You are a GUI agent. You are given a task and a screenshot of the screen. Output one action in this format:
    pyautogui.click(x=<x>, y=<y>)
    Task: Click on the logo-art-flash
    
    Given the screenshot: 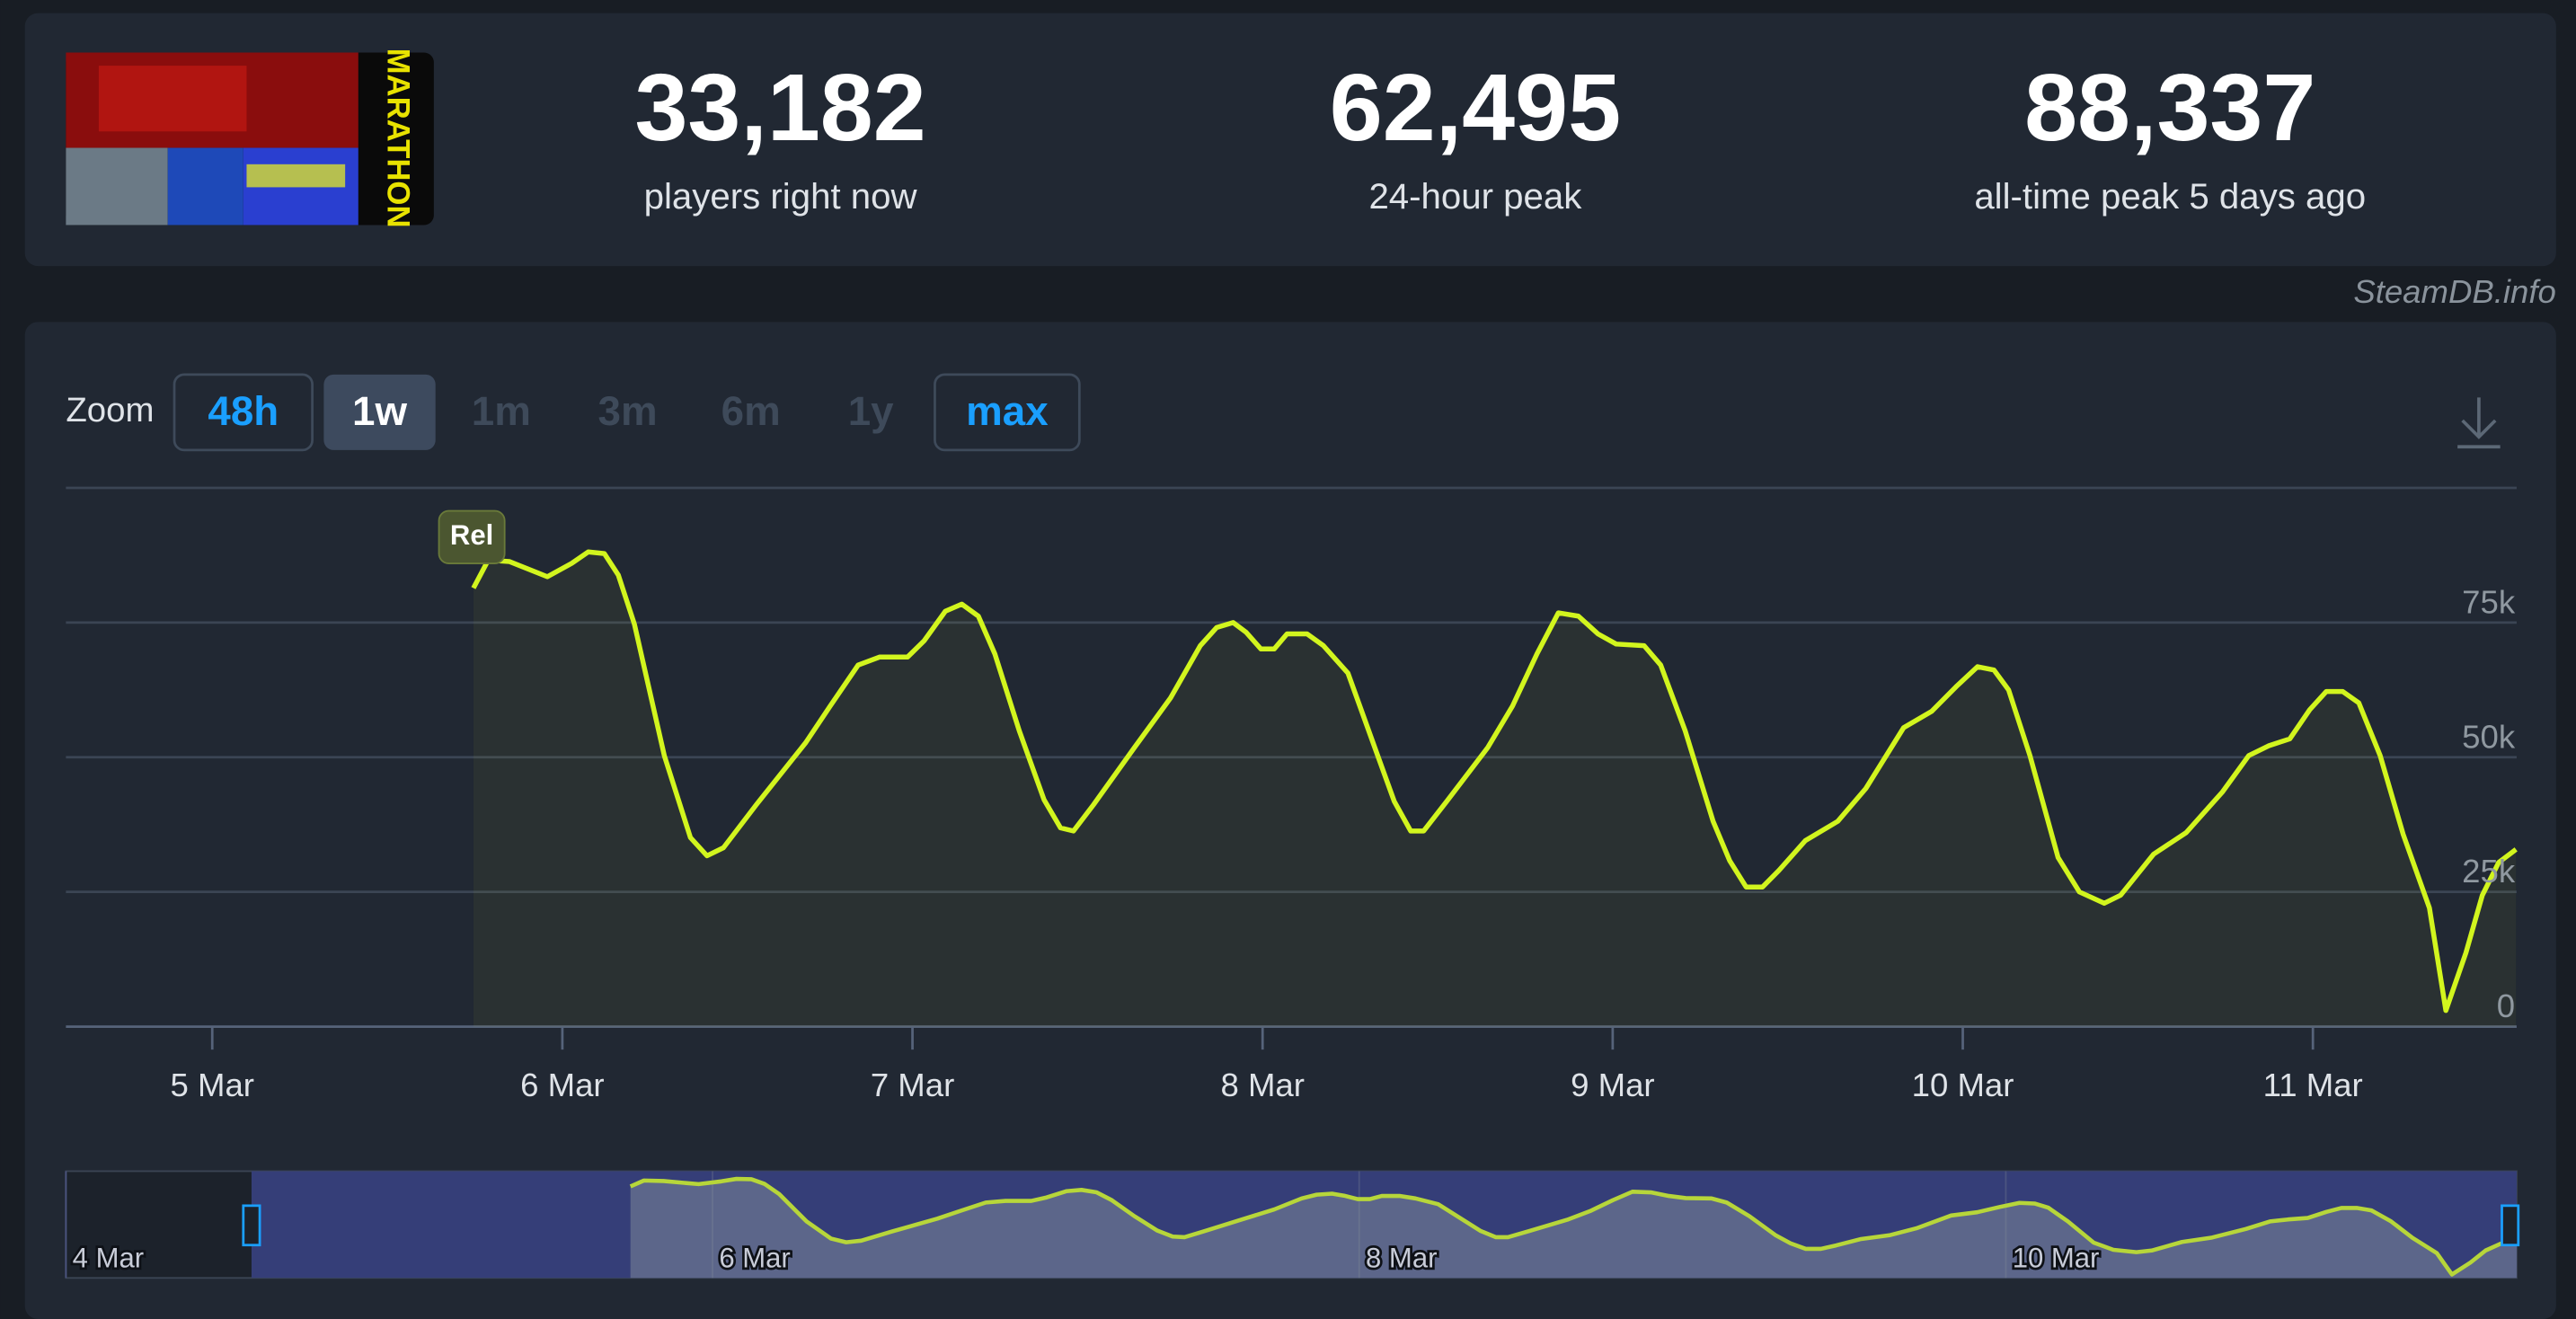 What is the action you would take?
    pyautogui.click(x=296, y=176)
    